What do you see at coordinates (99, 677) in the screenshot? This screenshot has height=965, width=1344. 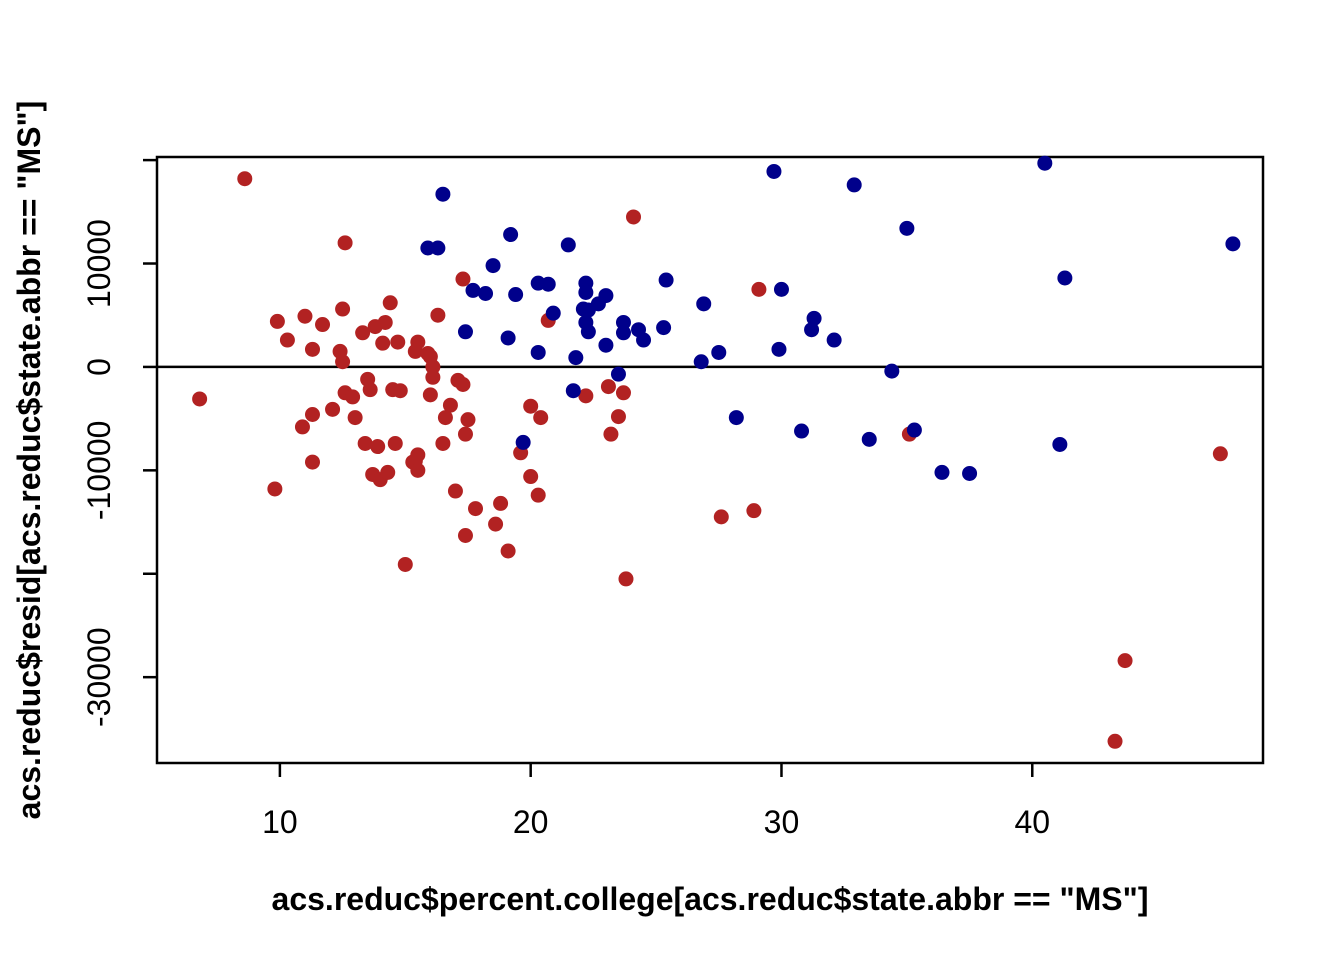 I see `y-tick-label: -30000` at bounding box center [99, 677].